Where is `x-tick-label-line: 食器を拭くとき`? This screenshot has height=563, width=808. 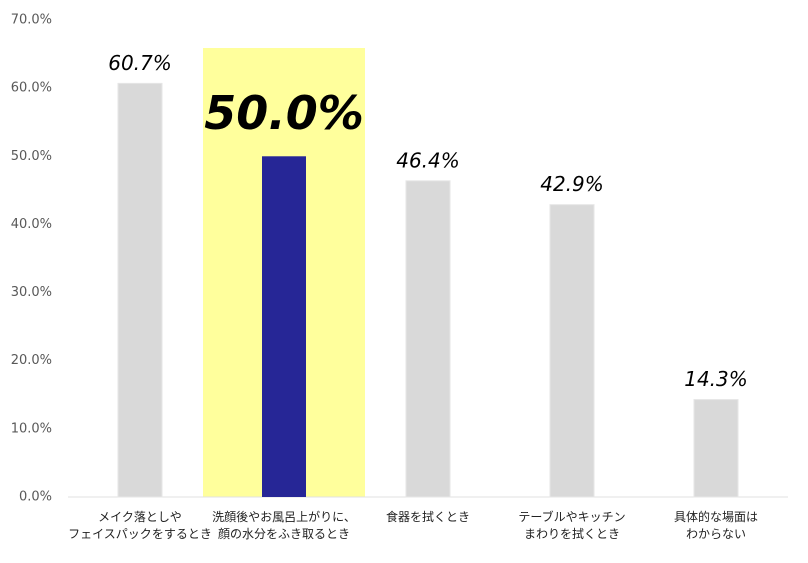 x-tick-label-line: 食器を拭くとき is located at coordinates (428, 516).